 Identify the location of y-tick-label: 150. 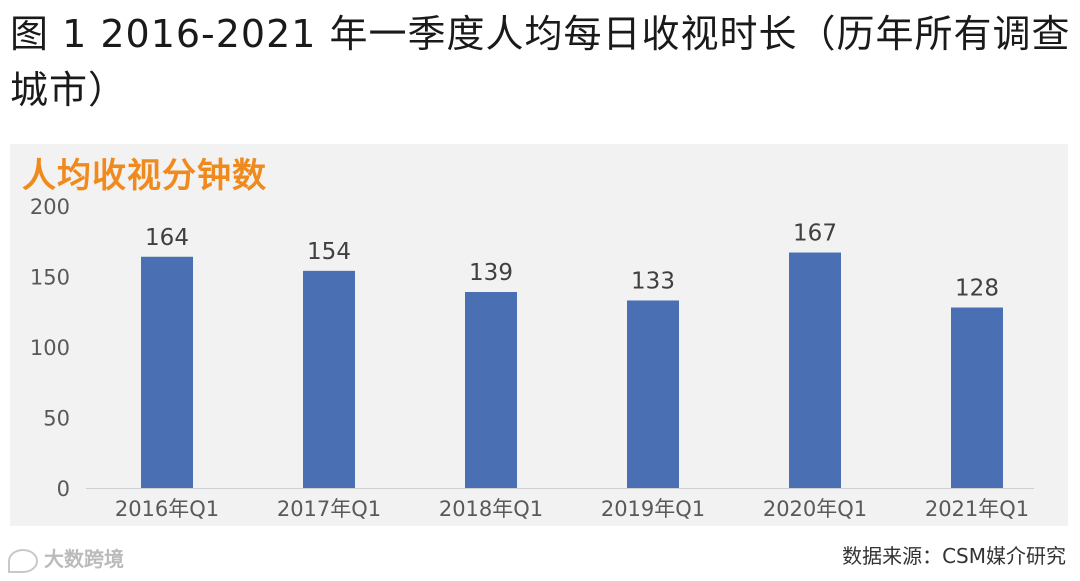
(50, 278).